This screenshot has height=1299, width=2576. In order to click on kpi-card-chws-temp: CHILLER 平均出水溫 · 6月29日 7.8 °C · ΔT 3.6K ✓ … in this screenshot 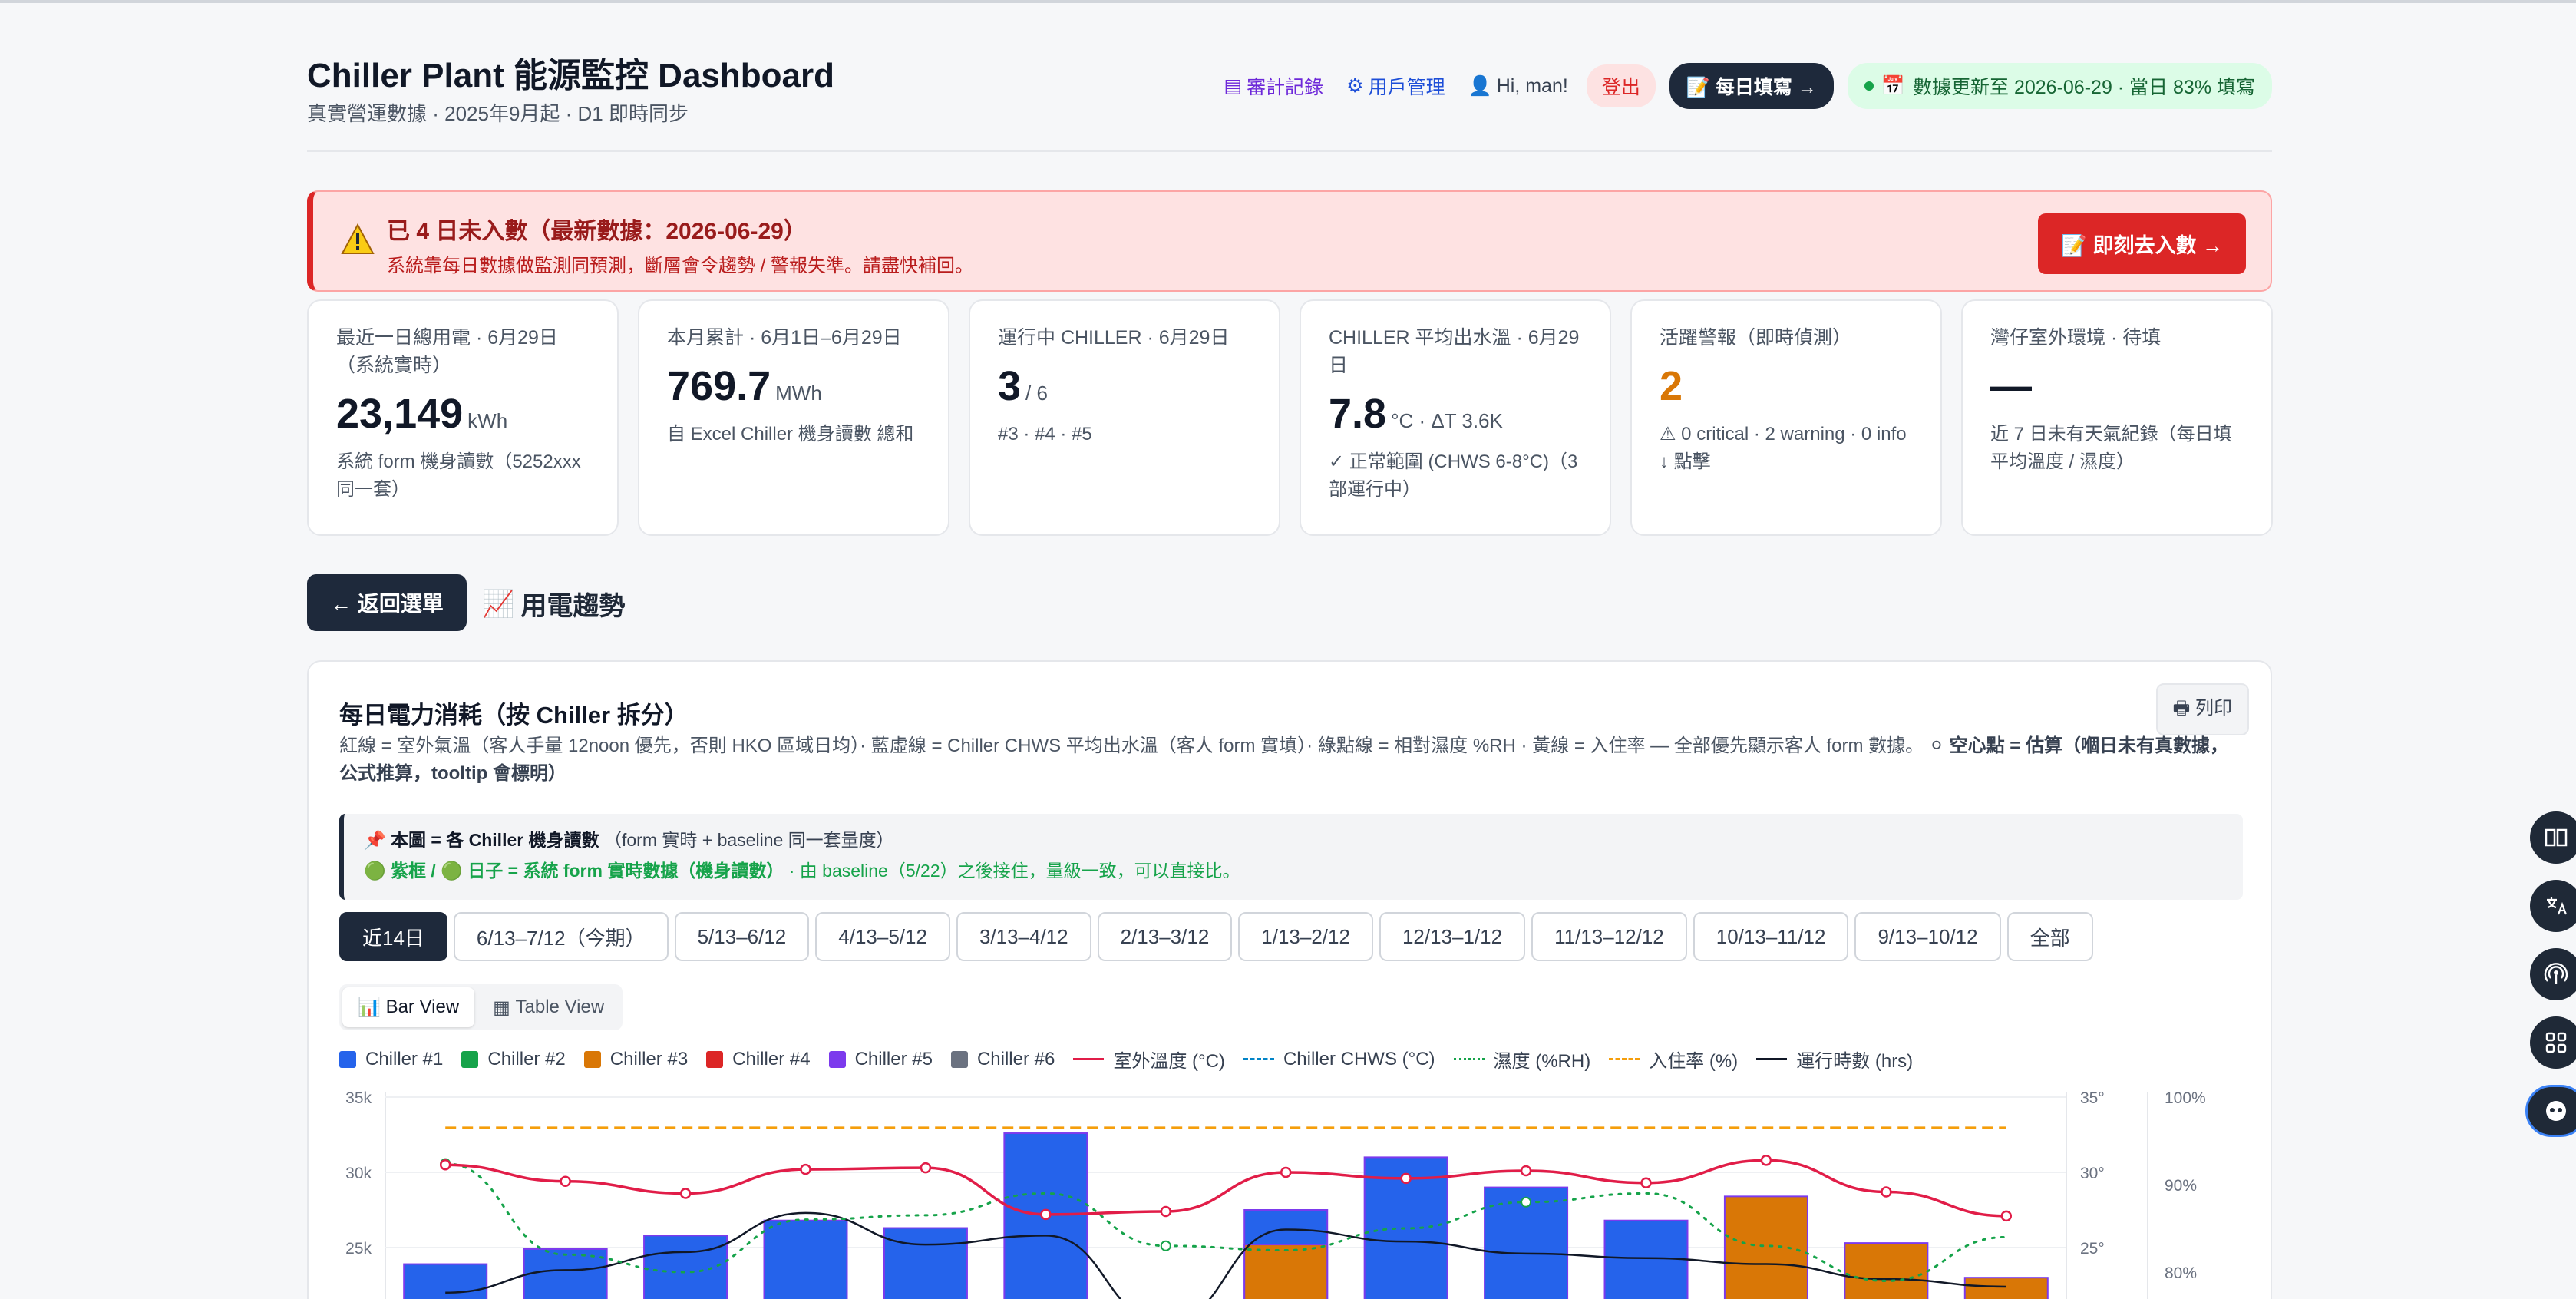, I will do `click(1455, 417)`.